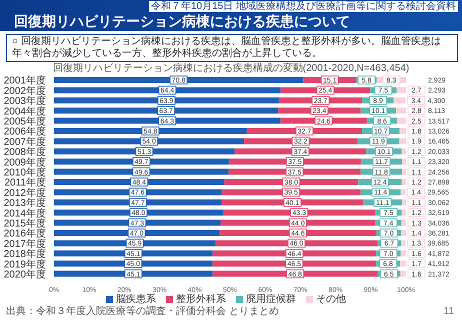 The image size is (462, 320). What do you see at coordinates (25, 121) in the screenshot?
I see `y-tick-label: 2005年度` at bounding box center [25, 121].